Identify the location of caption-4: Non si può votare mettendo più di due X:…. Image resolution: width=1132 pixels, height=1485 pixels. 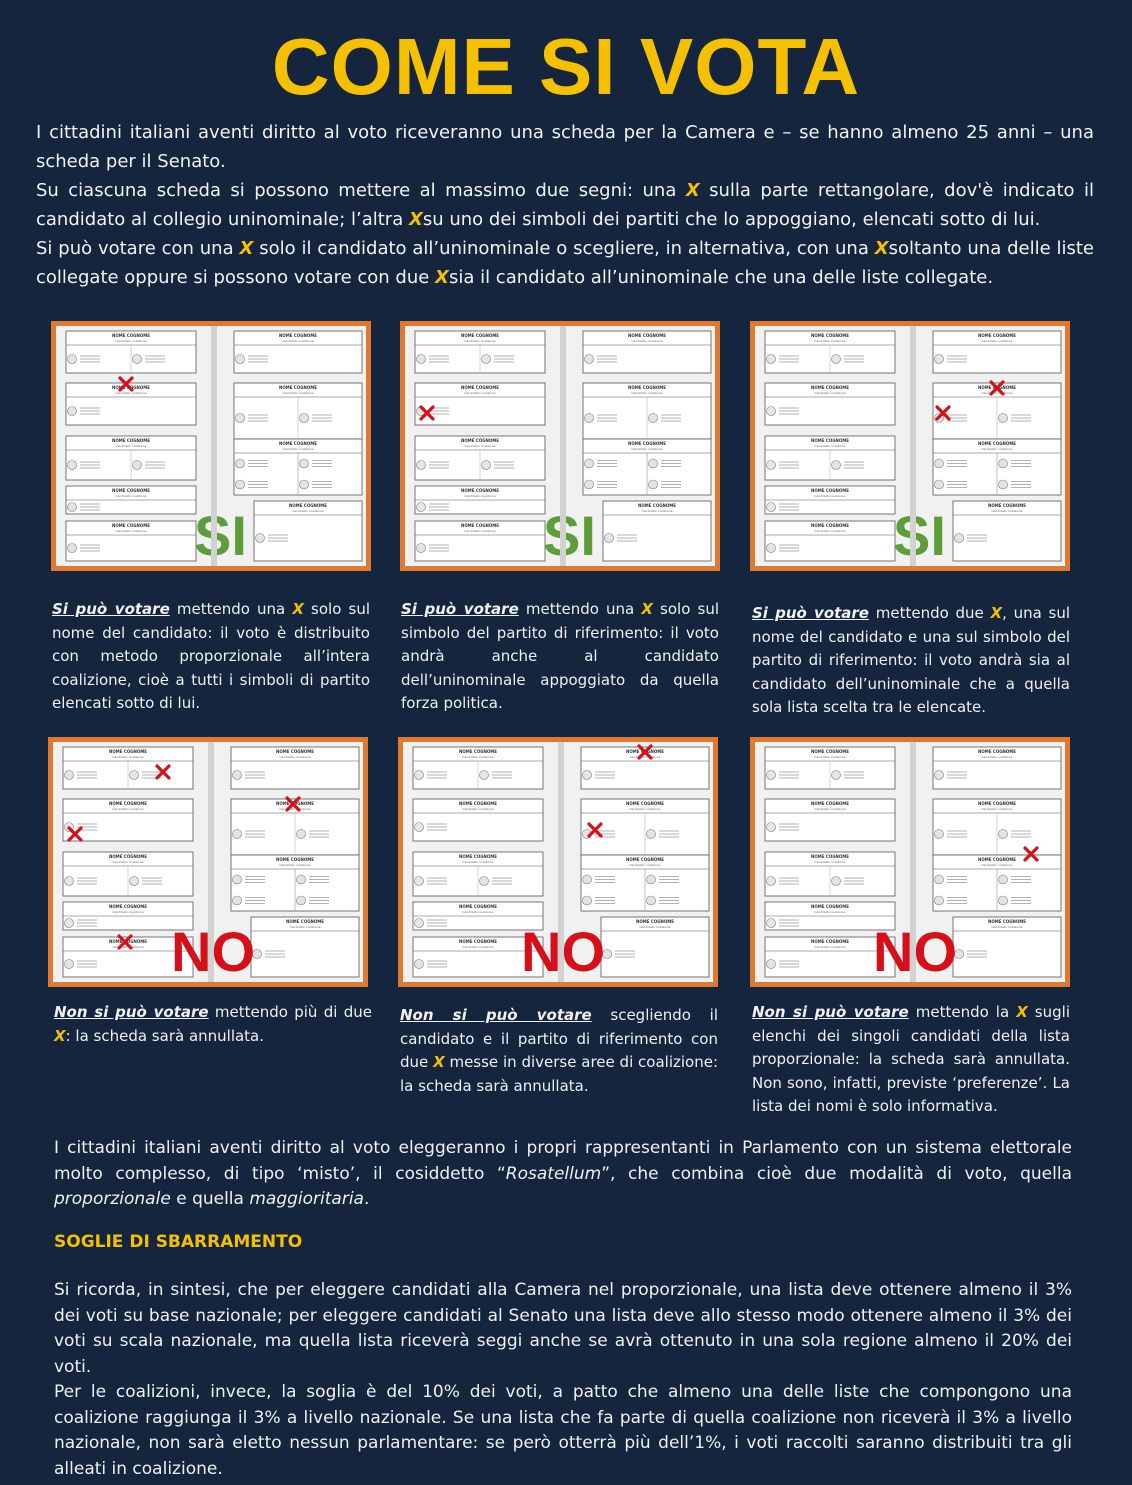
(213, 1024).